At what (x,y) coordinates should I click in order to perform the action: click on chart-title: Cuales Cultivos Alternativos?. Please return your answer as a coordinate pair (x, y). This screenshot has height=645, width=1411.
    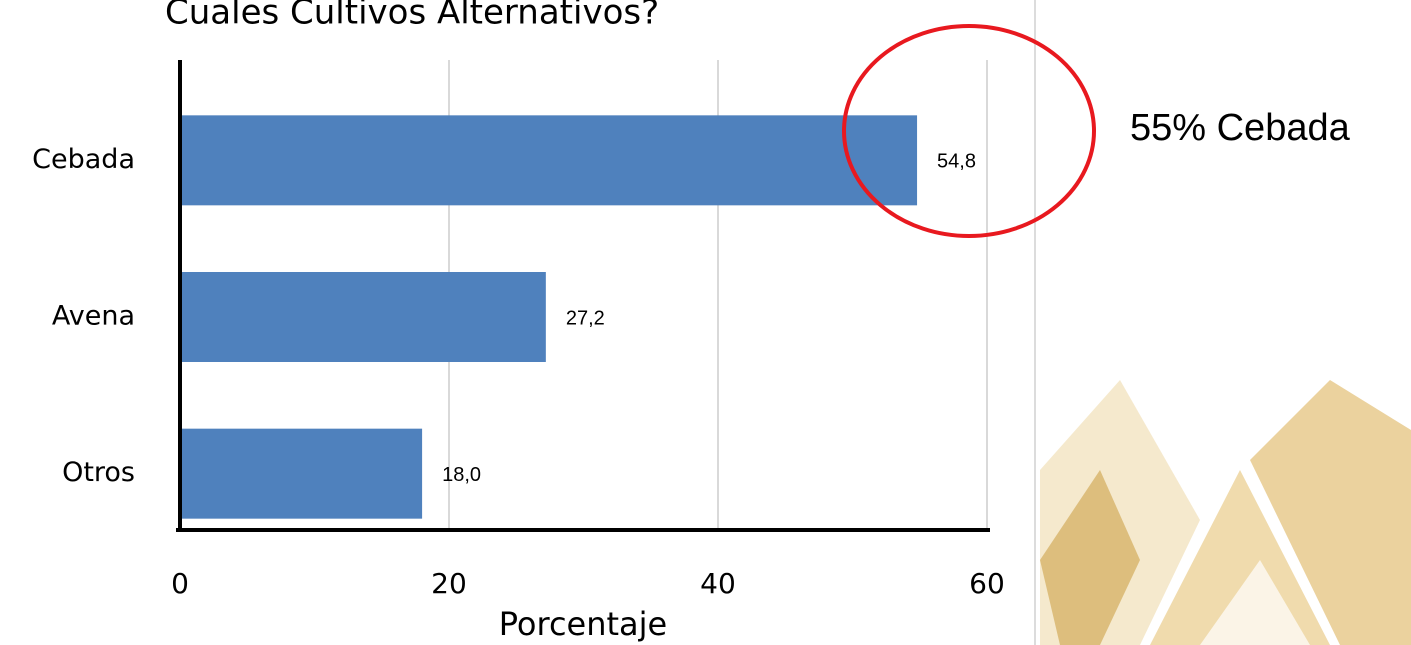
    Looking at the image, I should click on (412, 16).